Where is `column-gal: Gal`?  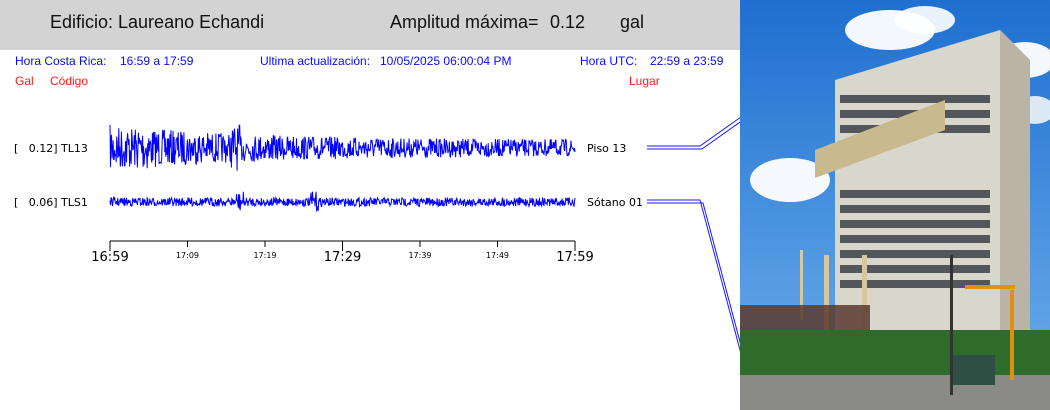 column-gal: Gal is located at coordinates (24, 81).